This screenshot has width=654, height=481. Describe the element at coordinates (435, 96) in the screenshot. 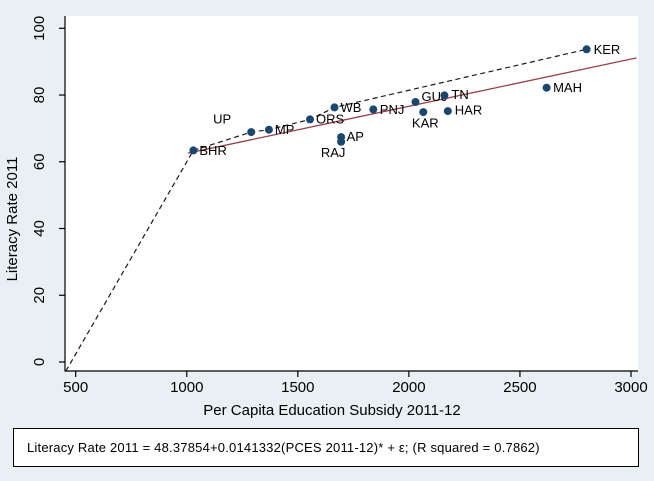

I see `data-point-label-GUJ: GUJ` at that location.